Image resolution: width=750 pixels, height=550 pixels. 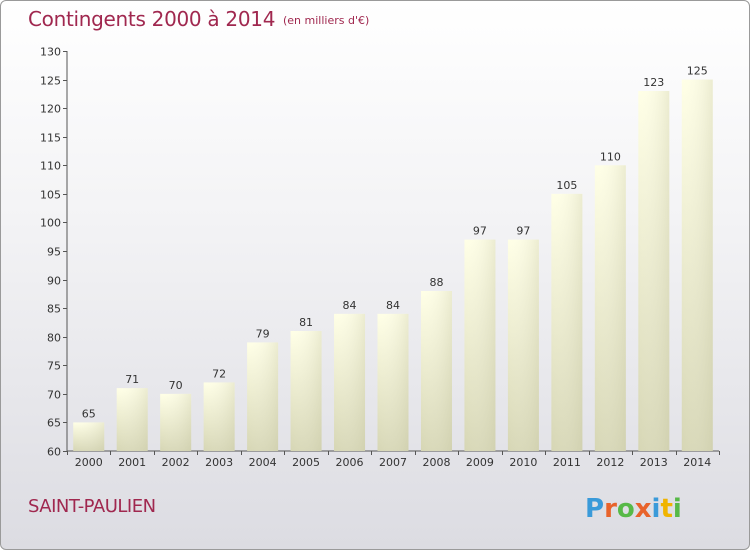 I want to click on y-tick-label: 60, so click(x=54, y=452).